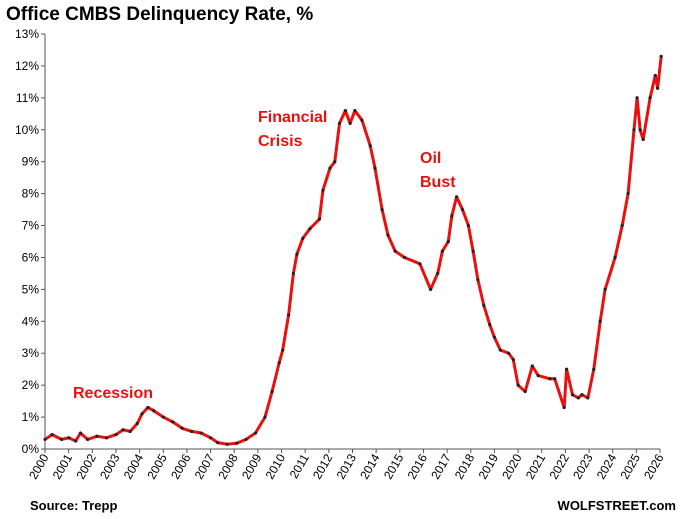  I want to click on y-tick-label: 6%, so click(31, 257).